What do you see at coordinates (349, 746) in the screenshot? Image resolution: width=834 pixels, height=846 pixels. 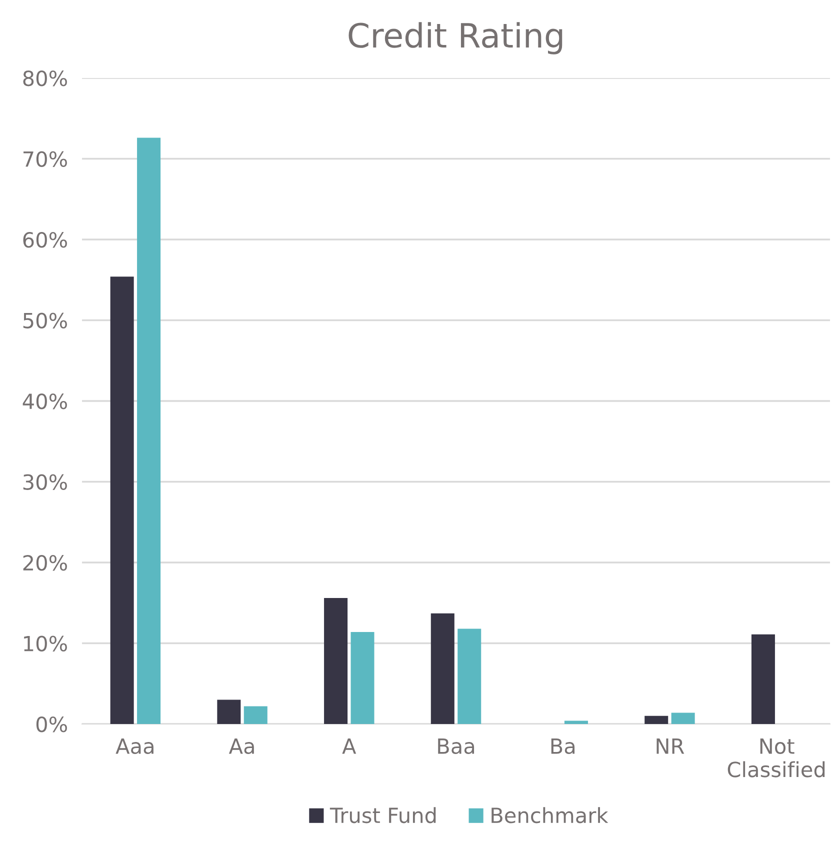 I see `x-tick-label: A` at bounding box center [349, 746].